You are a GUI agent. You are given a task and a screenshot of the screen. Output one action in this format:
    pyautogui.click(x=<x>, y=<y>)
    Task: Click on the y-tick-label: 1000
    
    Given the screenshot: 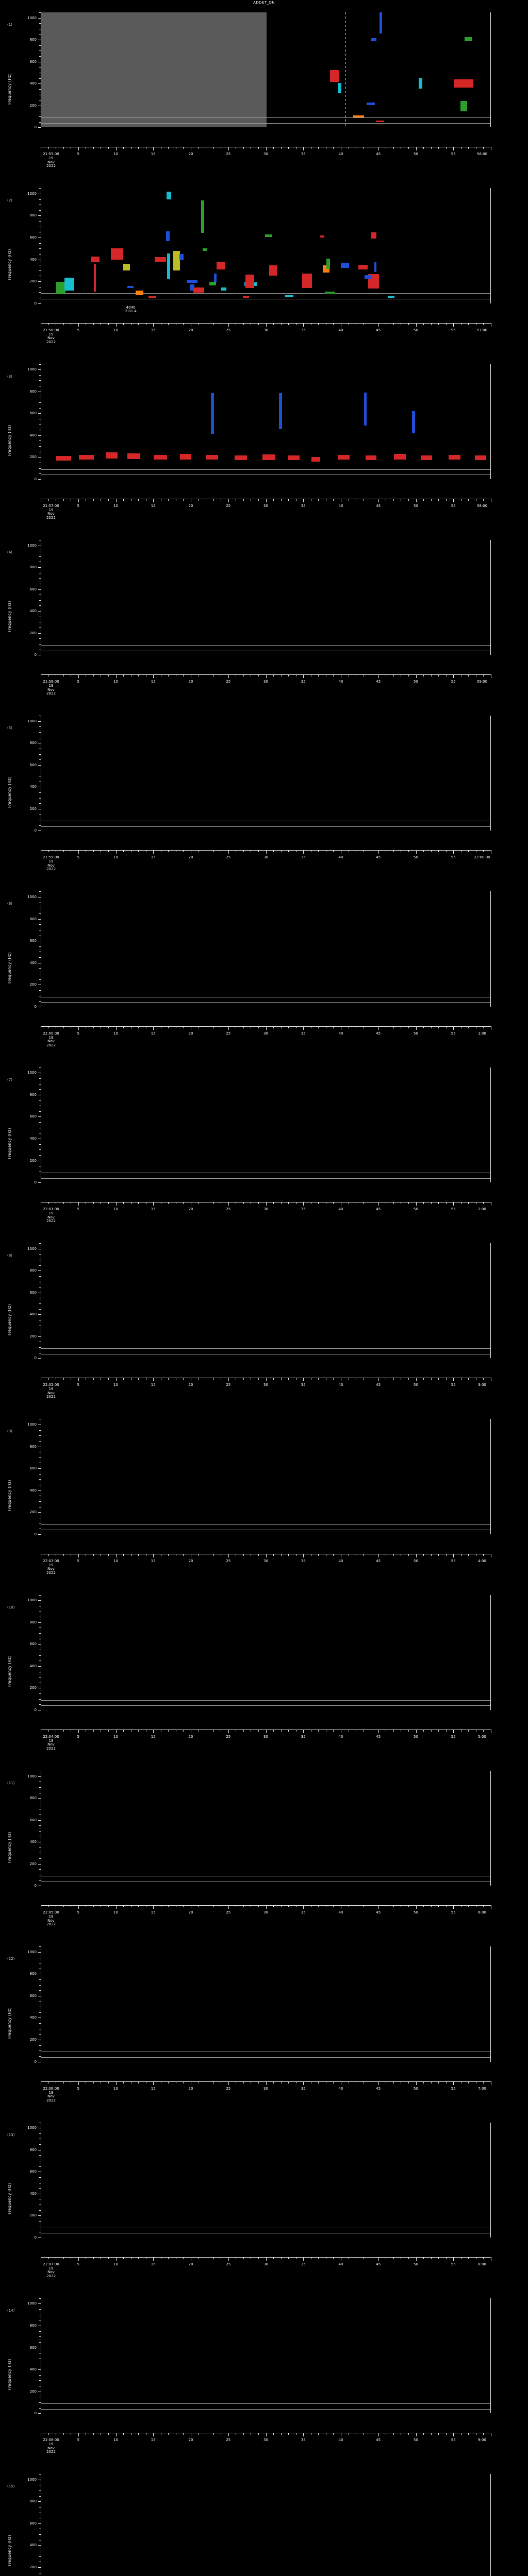 What is the action you would take?
    pyautogui.click(x=32, y=545)
    